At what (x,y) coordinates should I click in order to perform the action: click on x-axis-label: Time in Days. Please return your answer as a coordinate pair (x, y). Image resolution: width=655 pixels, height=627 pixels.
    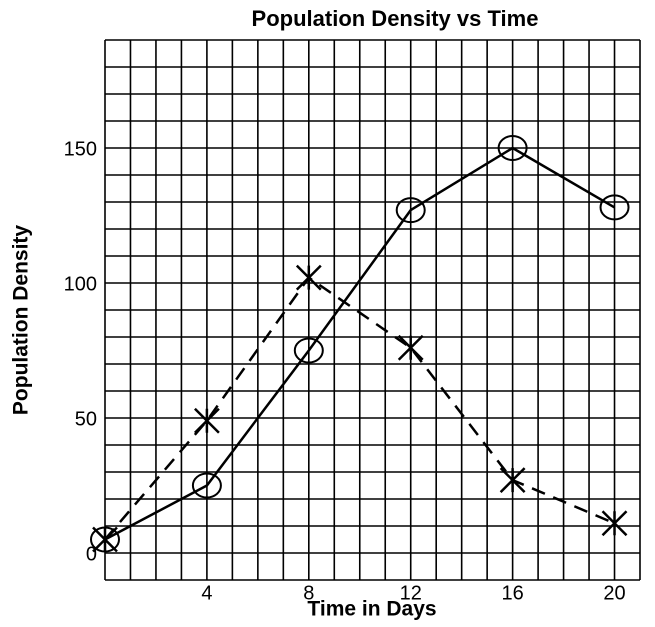
    Looking at the image, I should click on (371, 609).